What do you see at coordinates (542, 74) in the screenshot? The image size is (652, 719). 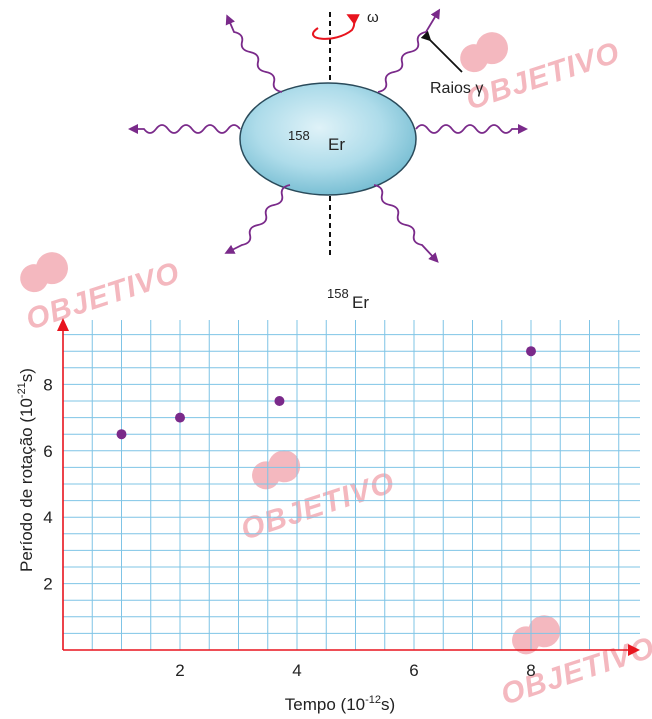 I see `watermark-1: OBJETIVO` at bounding box center [542, 74].